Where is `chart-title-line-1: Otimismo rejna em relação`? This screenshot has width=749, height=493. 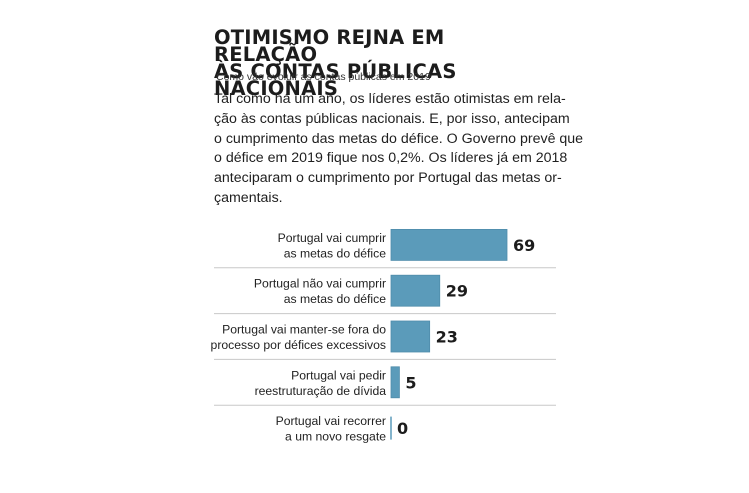 chart-title-line-1: Otimismo rejna em relação is located at coordinates (329, 46).